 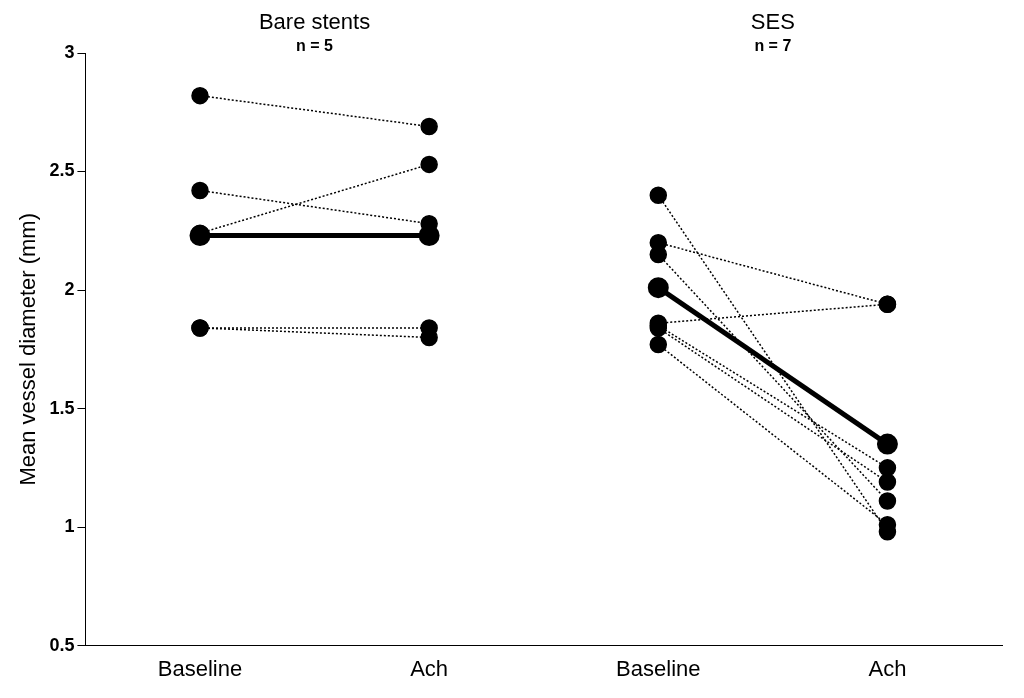 I want to click on text: SES, so click(x=772, y=21).